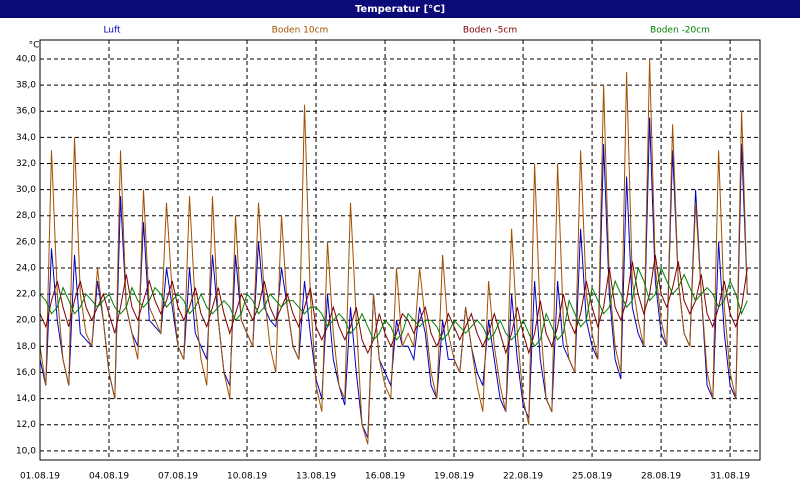 This screenshot has height=500, width=800. I want to click on title-bar, so click(400, 9).